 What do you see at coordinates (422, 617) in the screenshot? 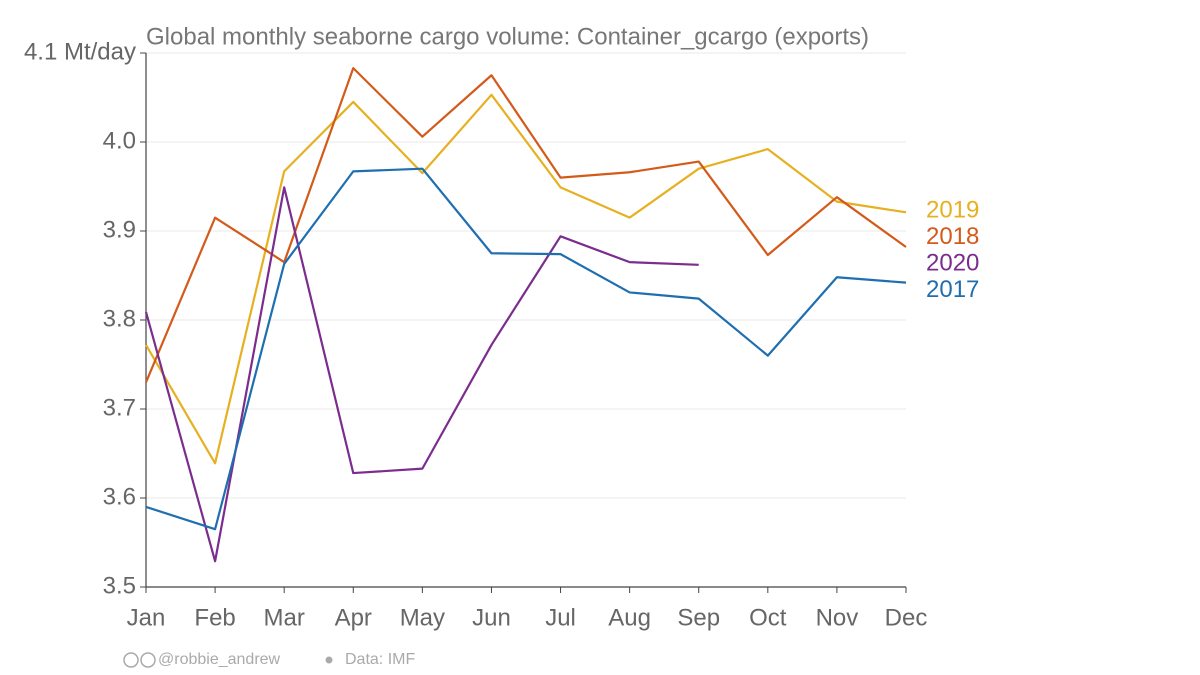
I see `x-tick-label: May` at bounding box center [422, 617].